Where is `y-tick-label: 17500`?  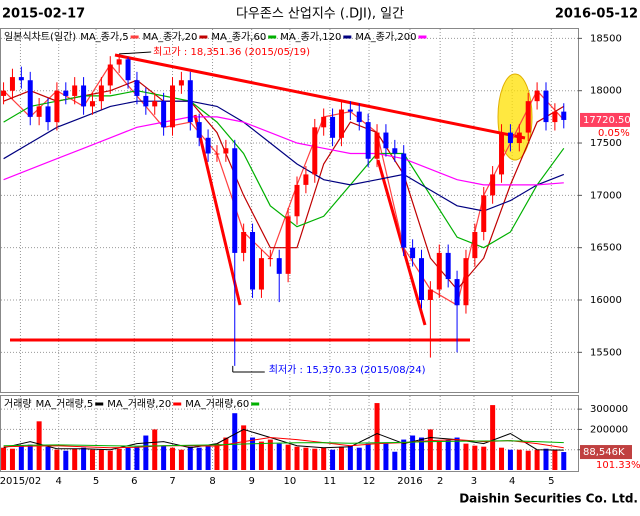
y-tick-label: 17500 is located at coordinates (606, 143).